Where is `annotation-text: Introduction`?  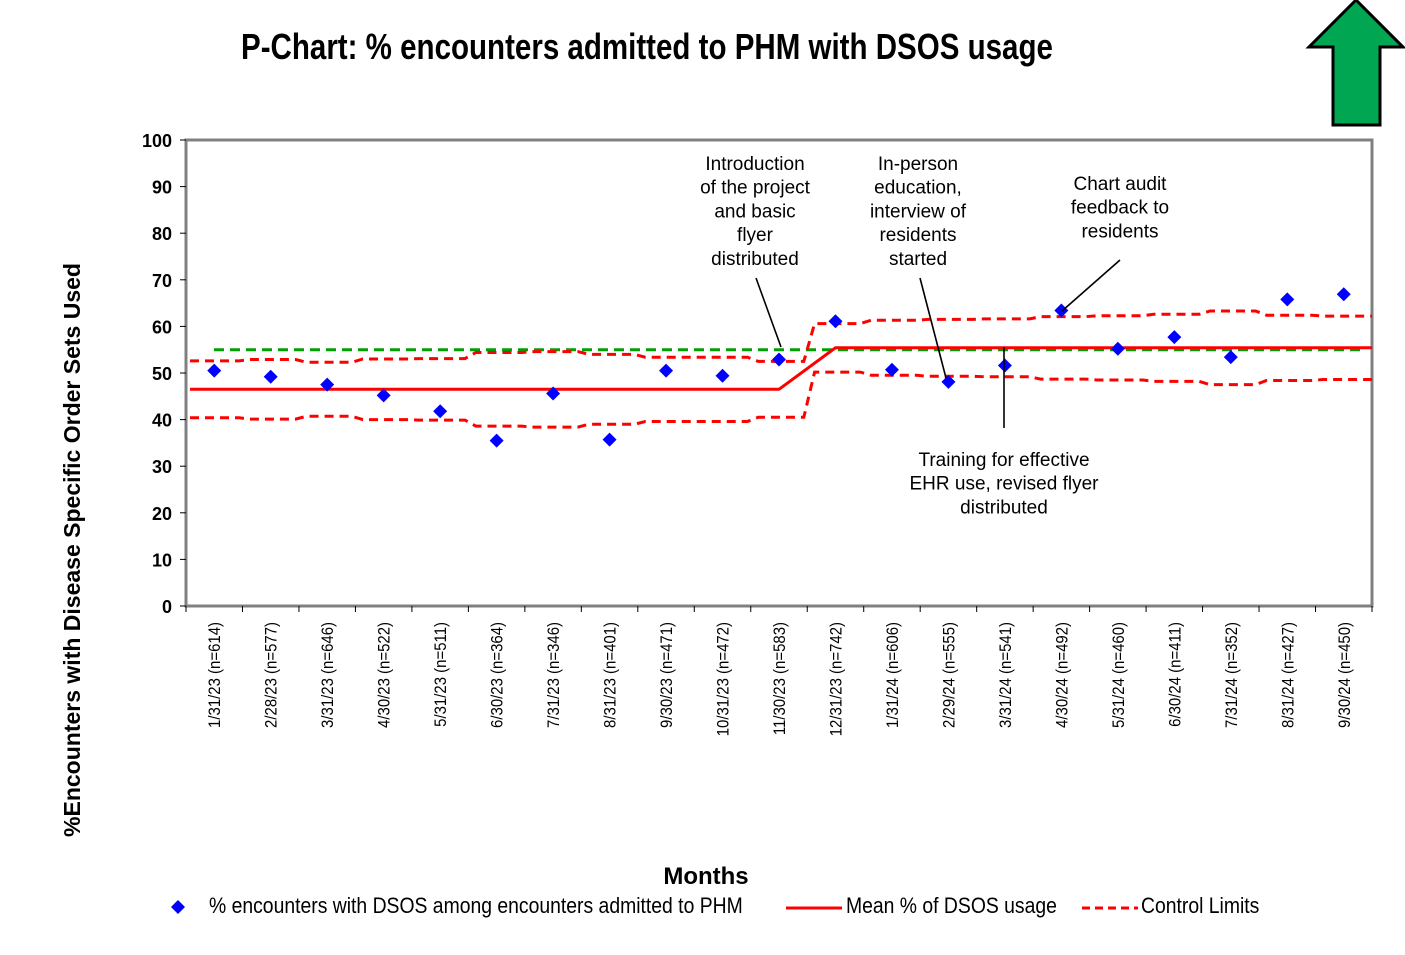
annotation-text: Introduction is located at coordinates (754, 164).